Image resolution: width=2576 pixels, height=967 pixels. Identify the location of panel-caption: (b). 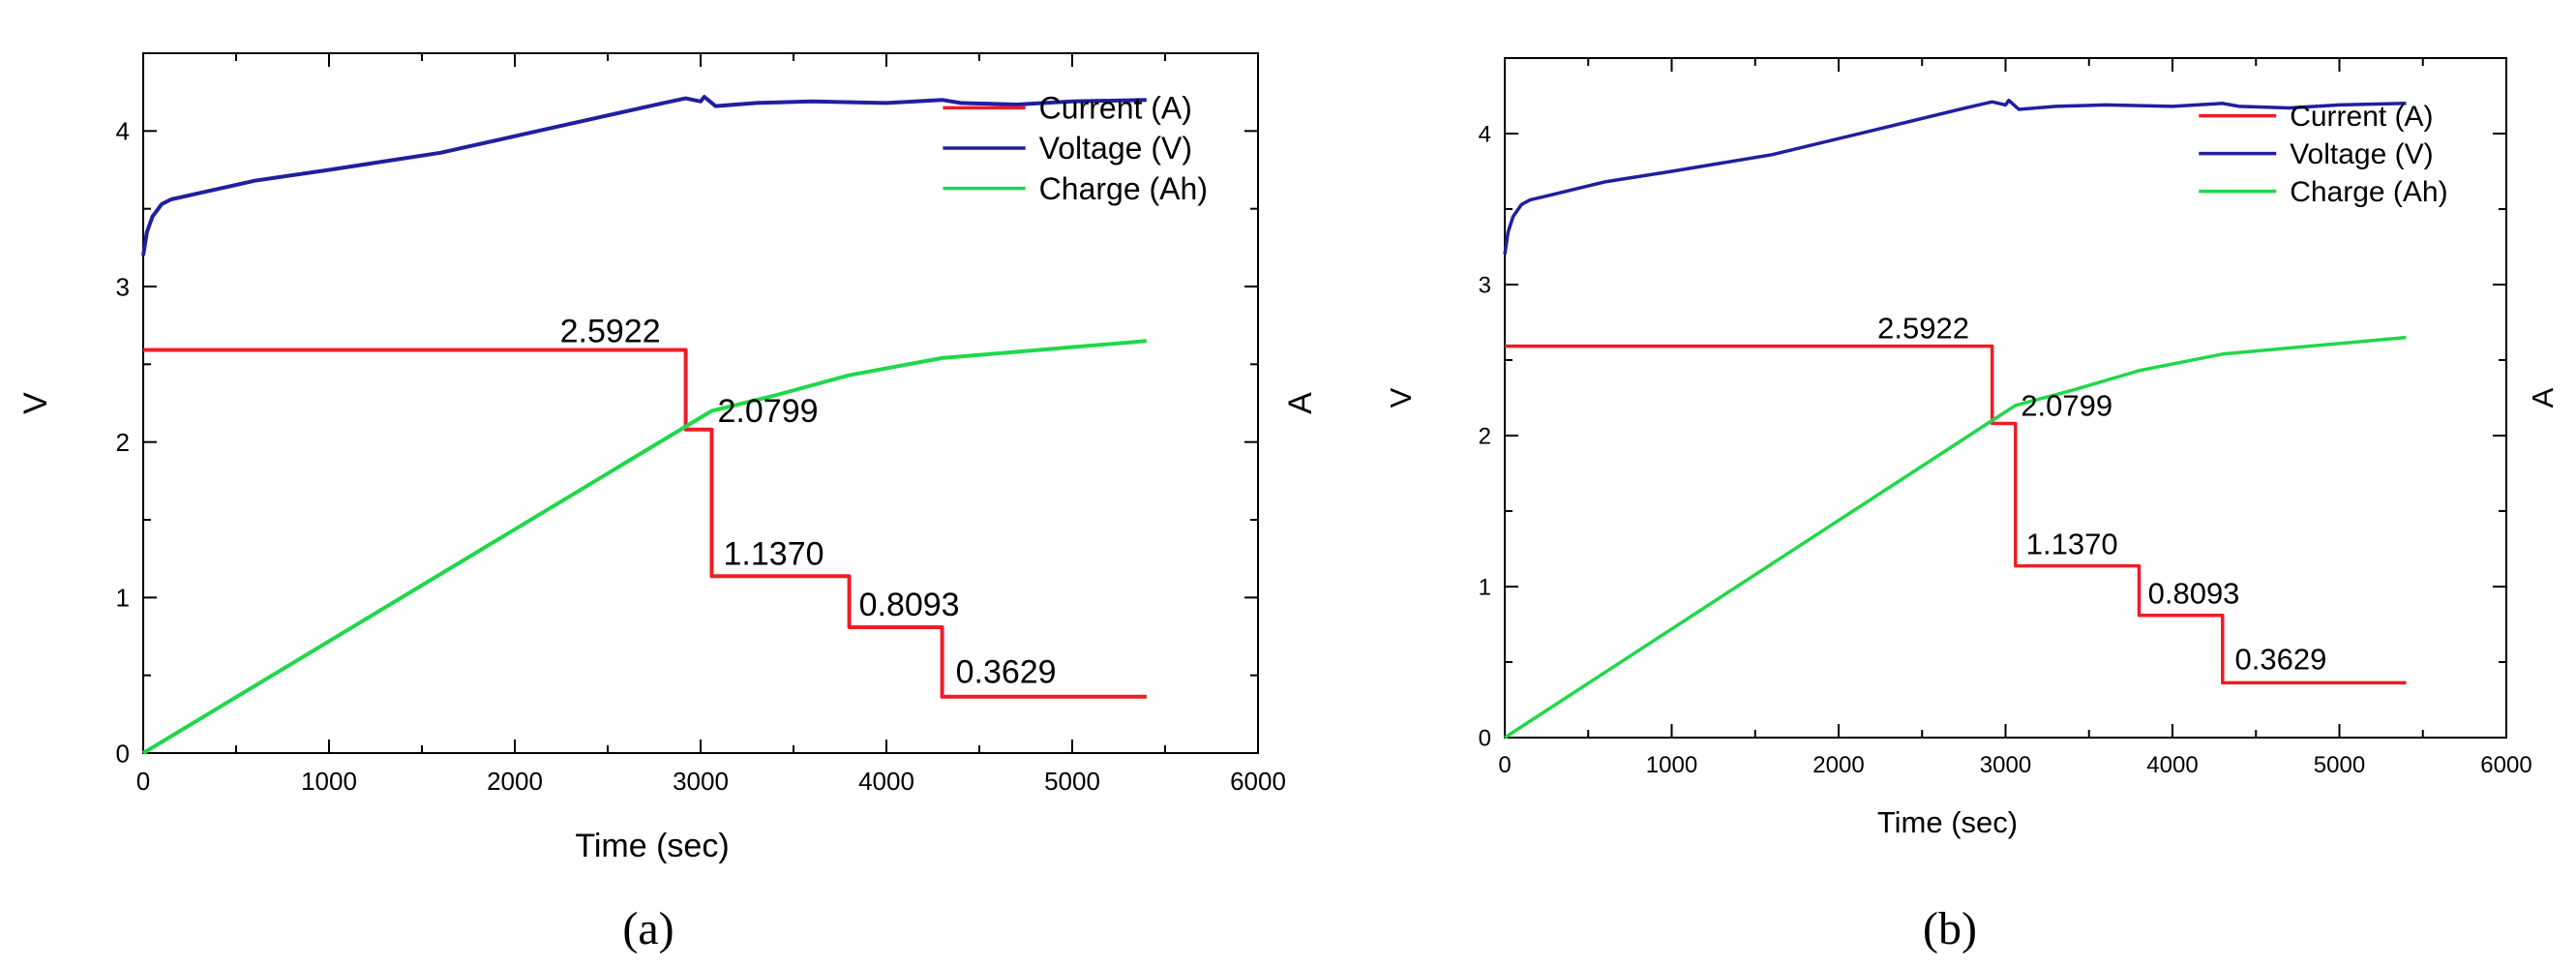
(1950, 928).